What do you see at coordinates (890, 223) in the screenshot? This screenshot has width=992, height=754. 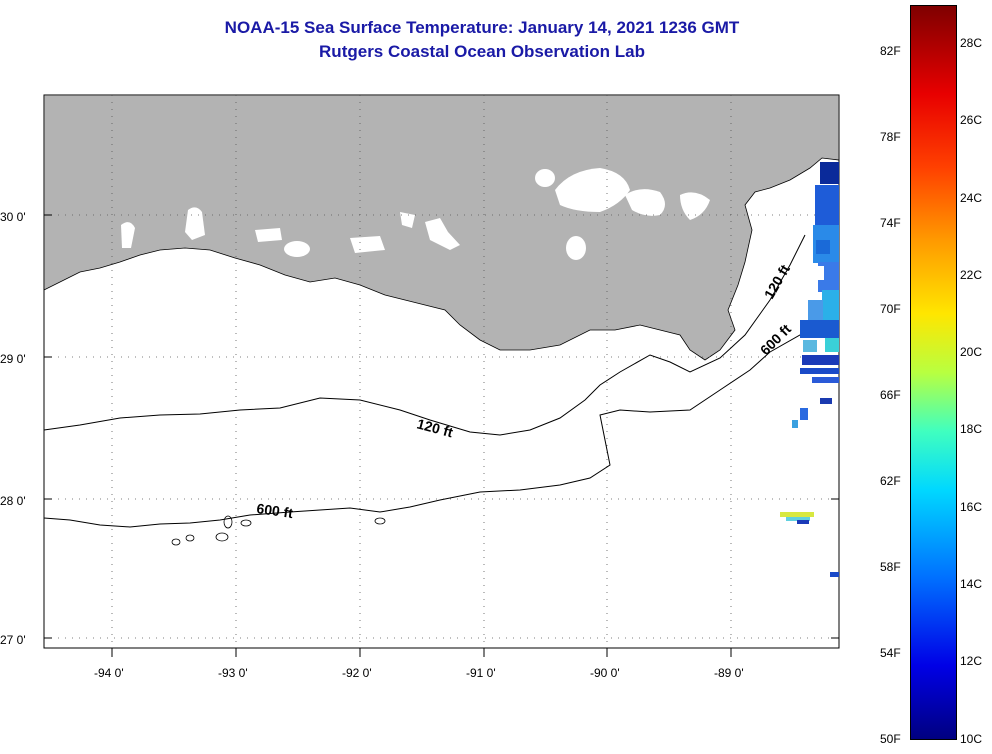 I see `colorbar-f-74: 74F` at bounding box center [890, 223].